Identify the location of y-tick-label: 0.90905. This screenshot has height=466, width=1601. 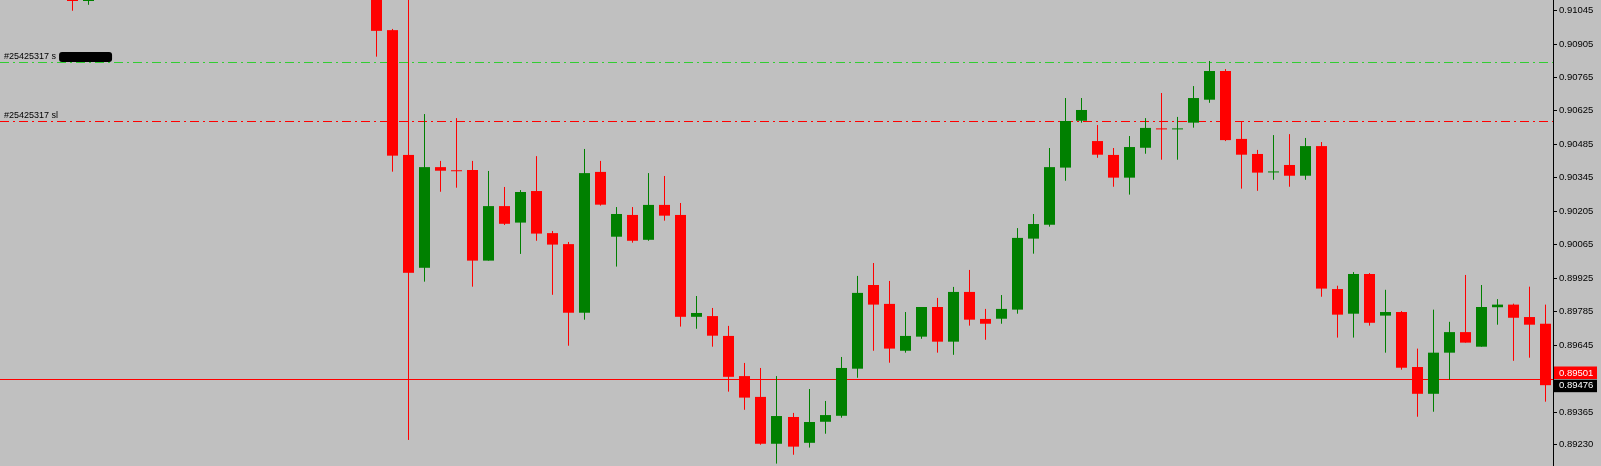
(1576, 44).